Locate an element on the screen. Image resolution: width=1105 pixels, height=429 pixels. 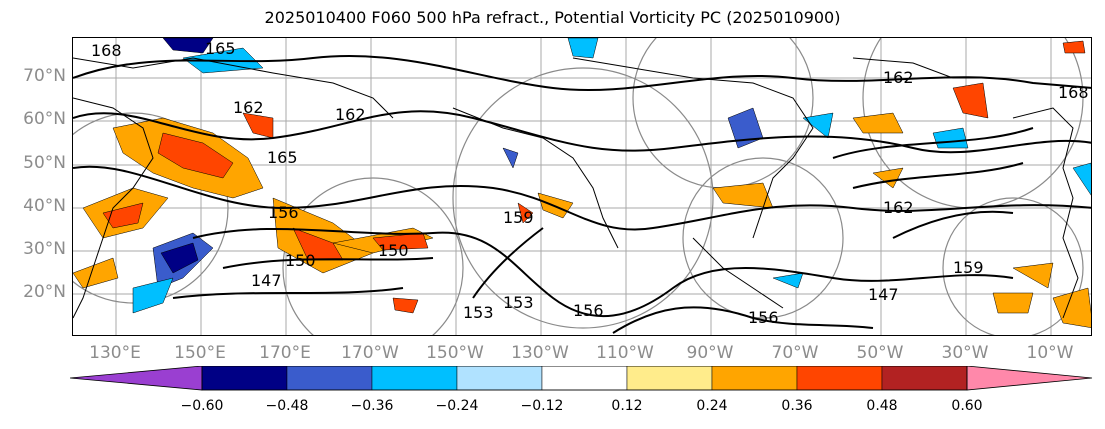
colorbar-tick: 0.12 is located at coordinates (627, 406).